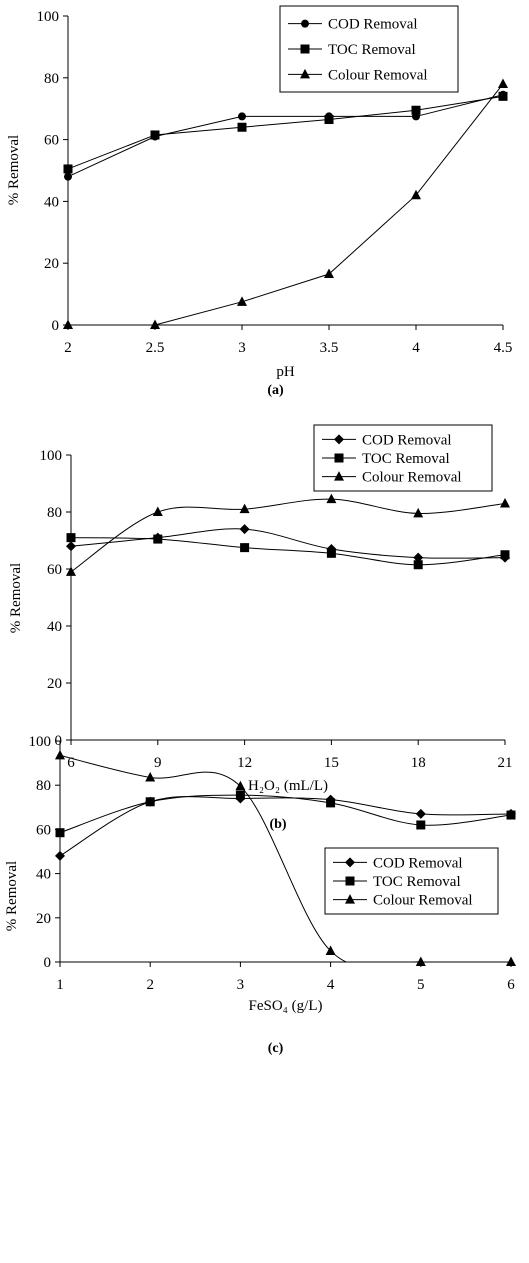  I want to click on x-tick-label: 1, so click(60, 985).